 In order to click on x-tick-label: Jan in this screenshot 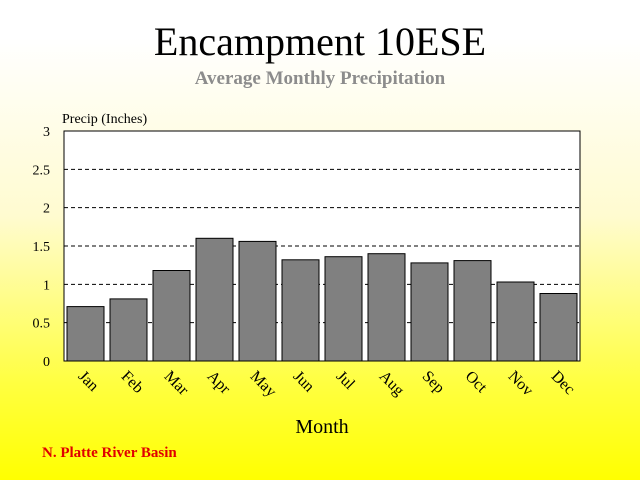, I will do `click(88, 381)`.